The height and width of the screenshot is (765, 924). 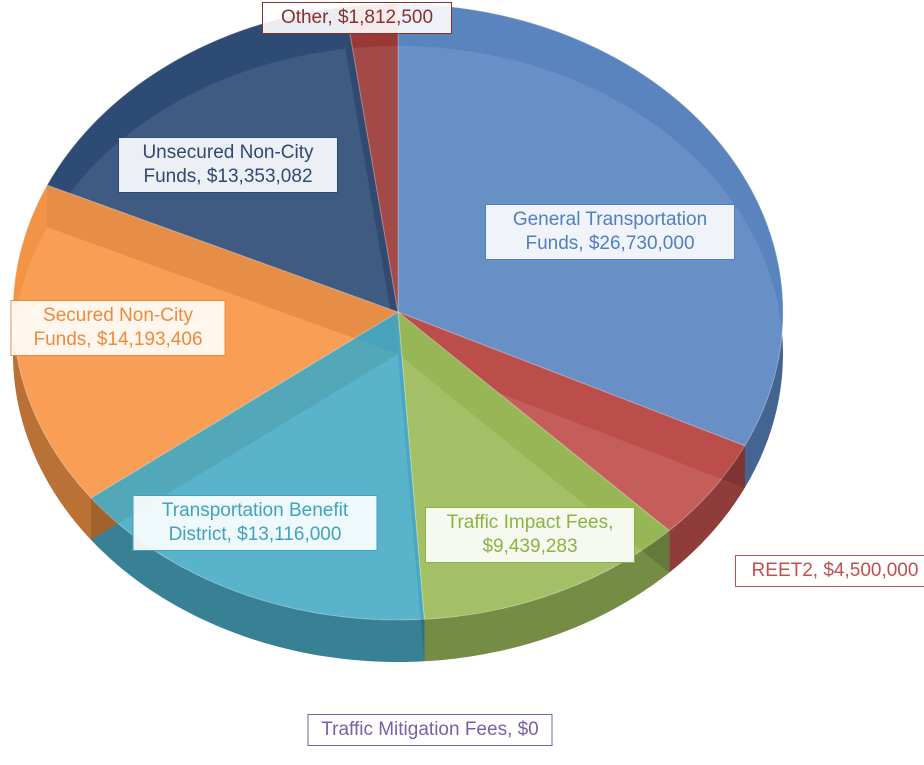 I want to click on data-label: Unsecured Non-City Funds, $13,353,082, so click(x=228, y=165).